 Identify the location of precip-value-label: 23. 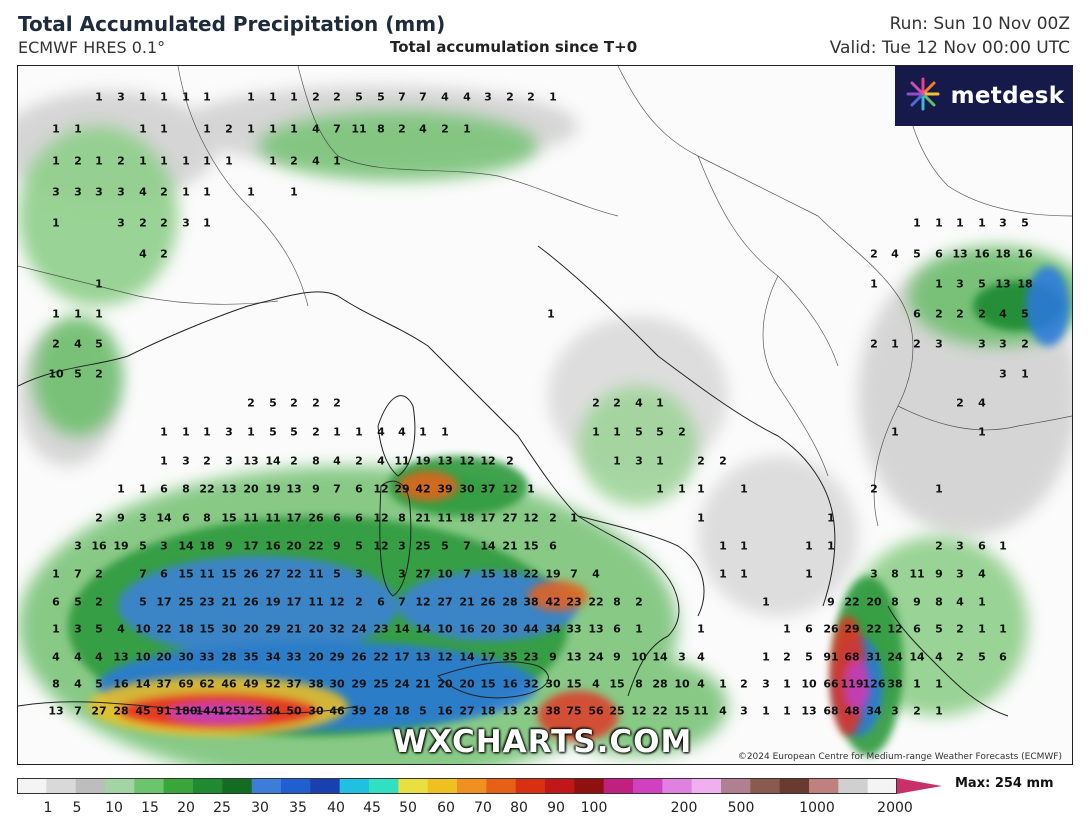
(531, 657).